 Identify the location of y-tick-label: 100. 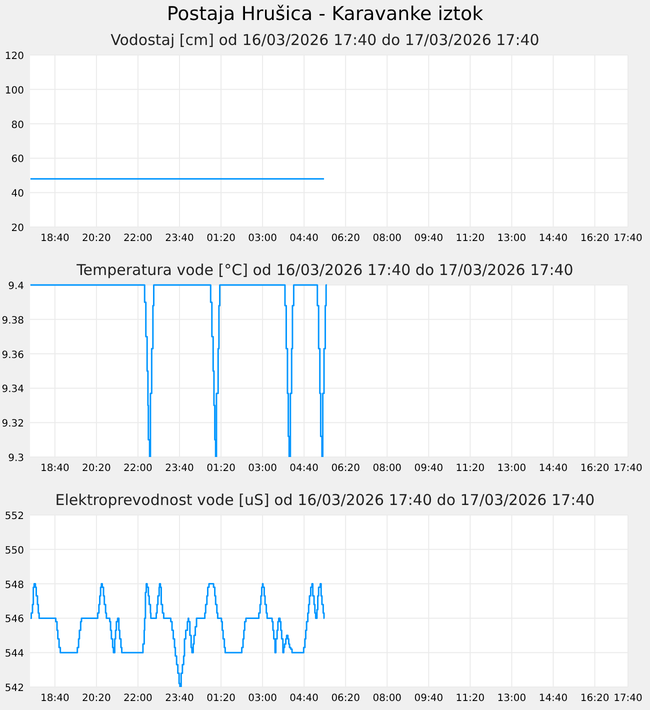
(14, 90).